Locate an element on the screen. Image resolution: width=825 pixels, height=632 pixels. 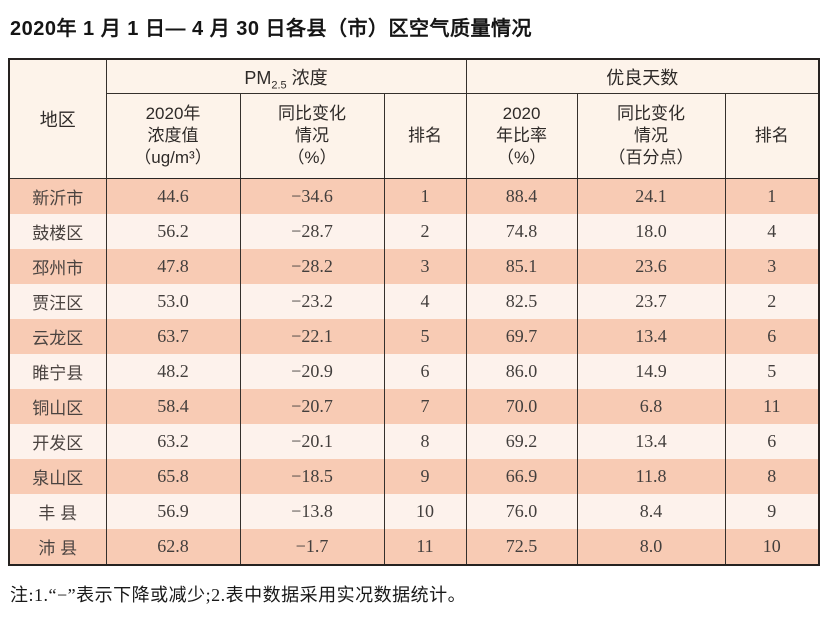
cell-region: 邳州市 is located at coordinates (57, 266).